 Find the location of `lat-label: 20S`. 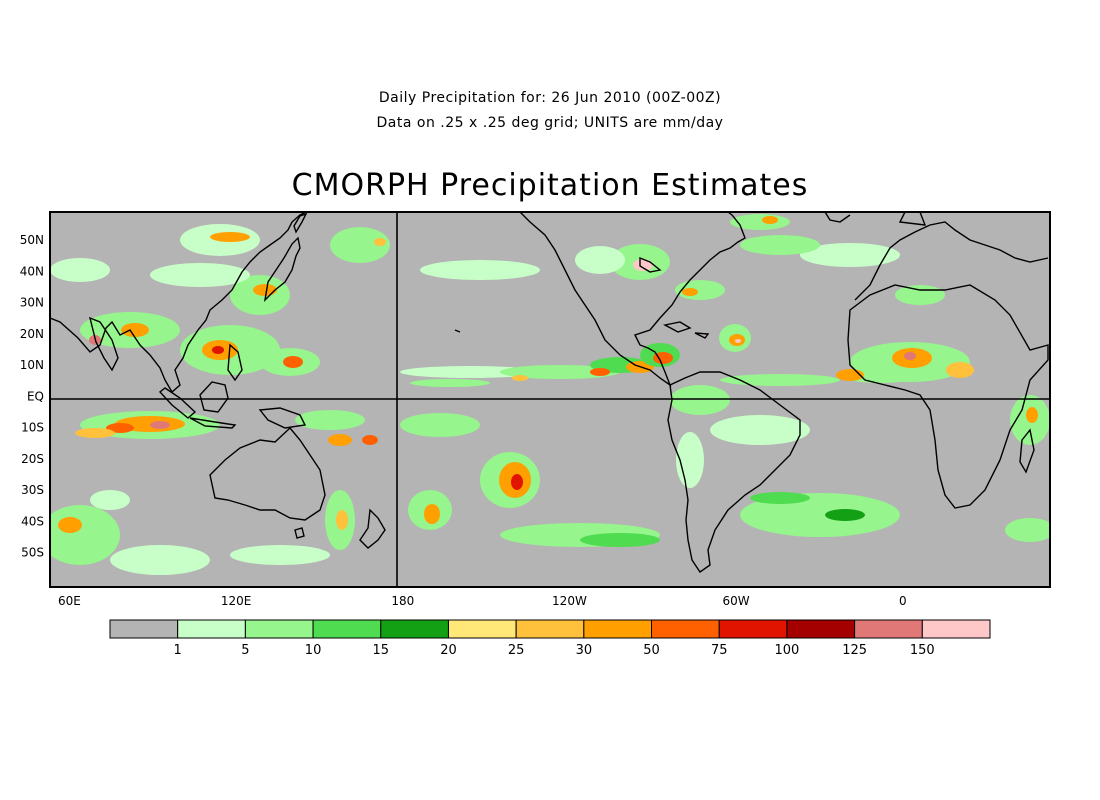

lat-label: 20S is located at coordinates (32, 459).